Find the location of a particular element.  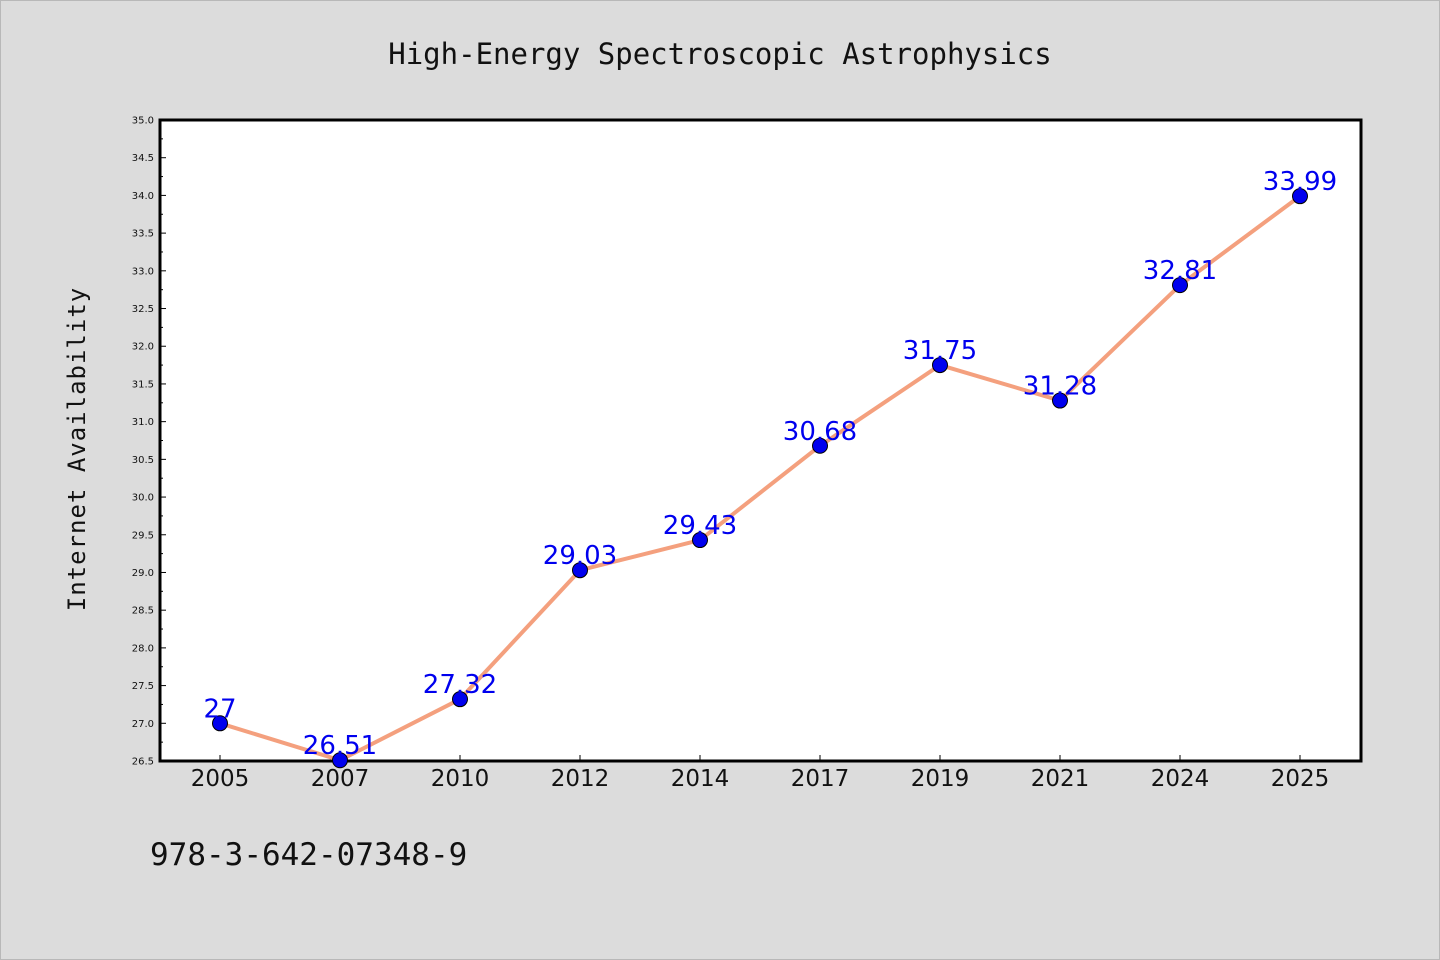

data-label: 29.43 is located at coordinates (700, 526).